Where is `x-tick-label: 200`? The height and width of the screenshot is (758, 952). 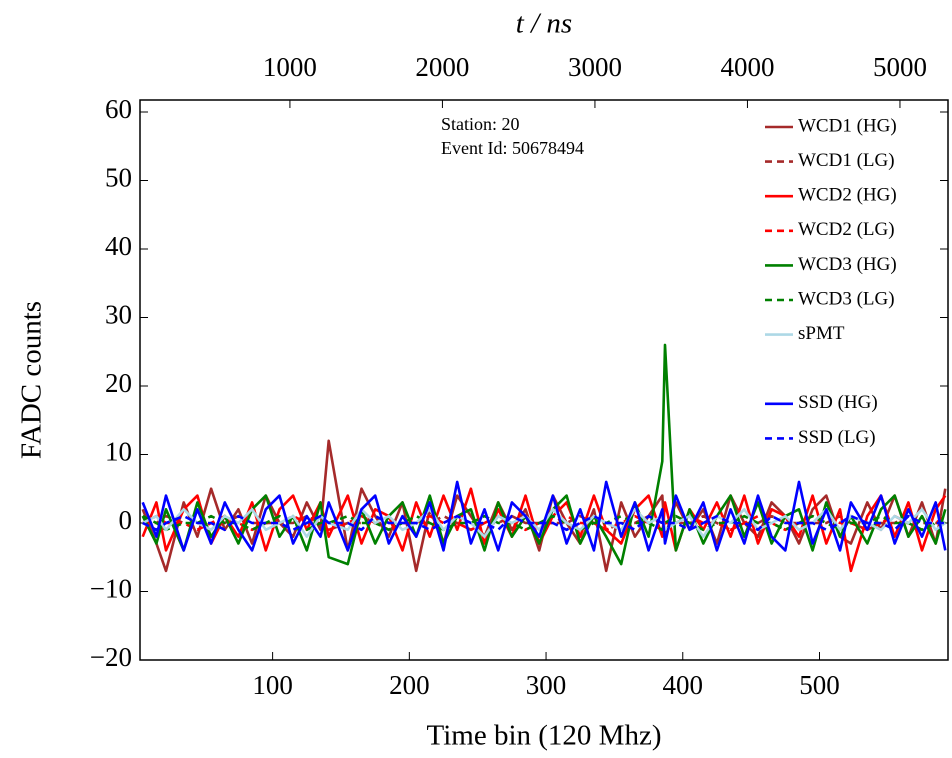
x-tick-label: 200 is located at coordinates (409, 685).